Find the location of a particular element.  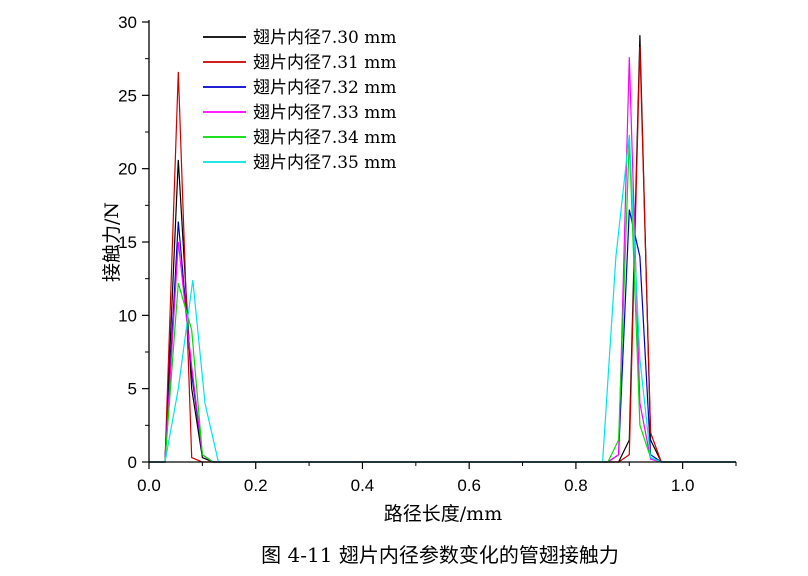

x-axis-title: 路径长度/mm is located at coordinates (443, 514).